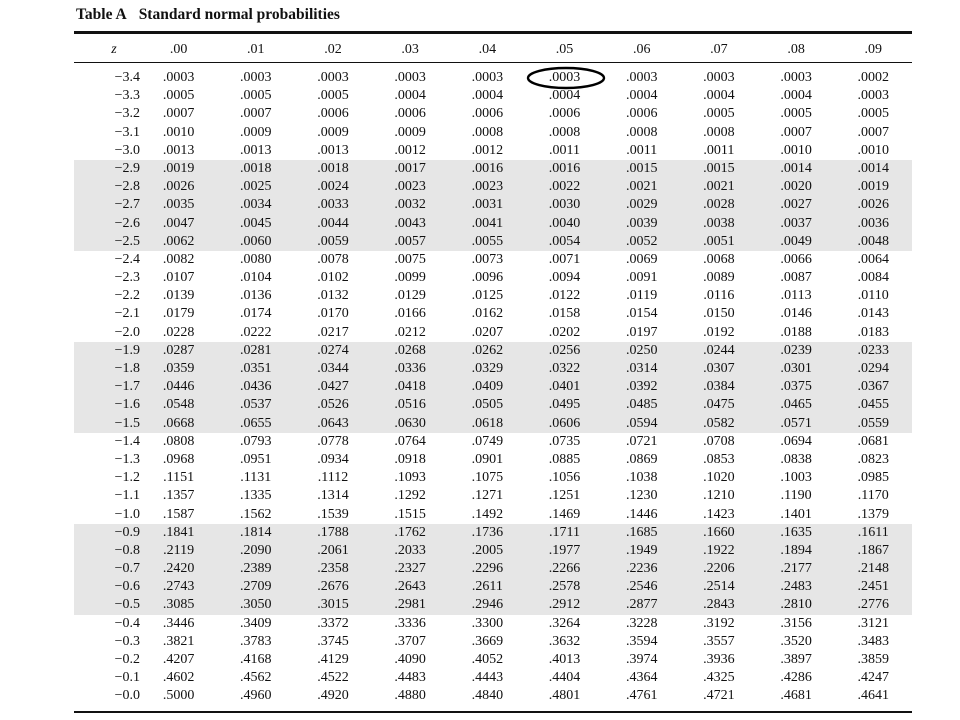  Describe the element at coordinates (178, 223) in the screenshot. I see `probability-cell: .0047` at that location.